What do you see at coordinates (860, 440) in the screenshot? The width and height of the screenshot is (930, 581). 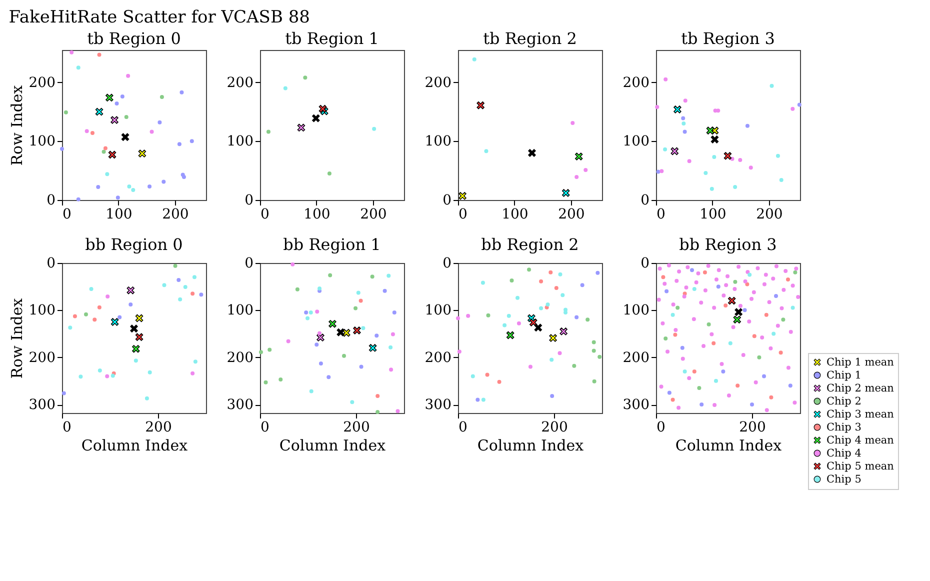 I see `legend-label: Chip 4 mean` at bounding box center [860, 440].